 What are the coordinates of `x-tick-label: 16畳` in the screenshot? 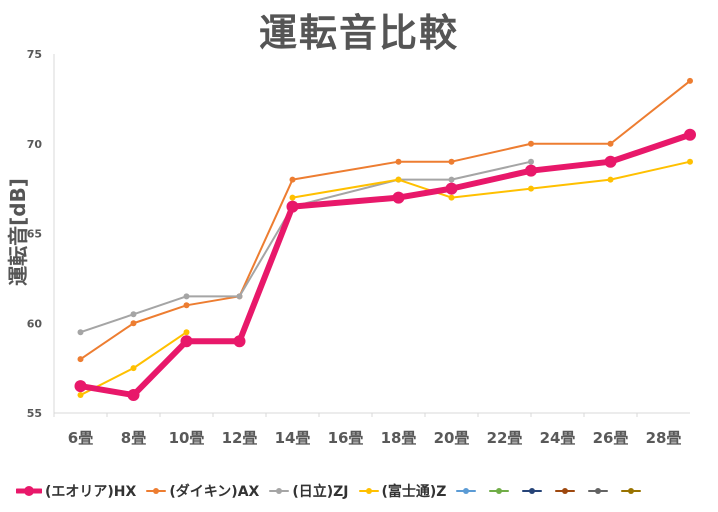 It's located at (346, 438).